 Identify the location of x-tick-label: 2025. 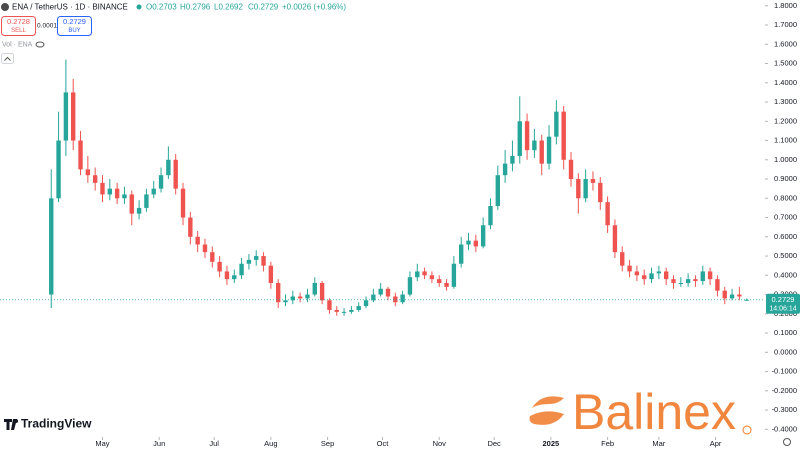
(551, 443).